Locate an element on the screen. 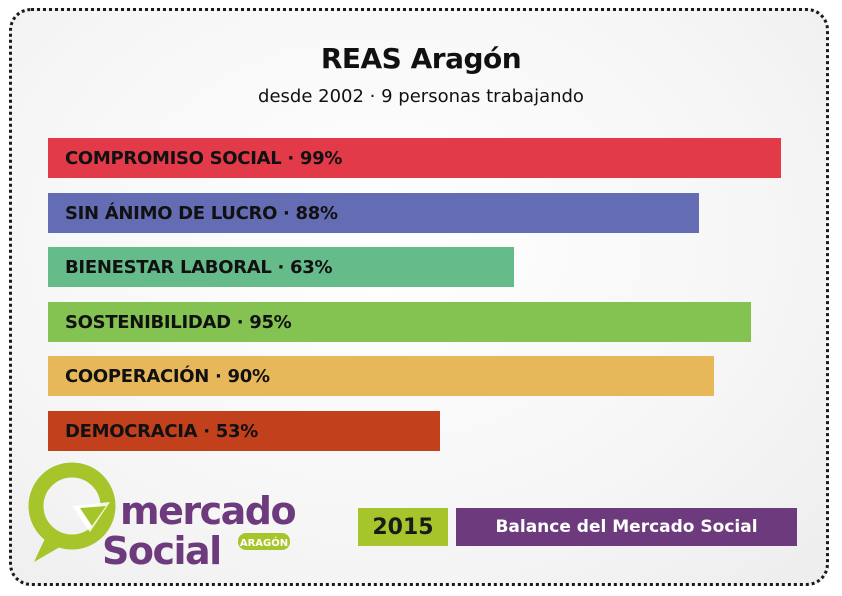 This screenshot has width=842, height=596. chart-subtitle: desde 2002 · 9 personas trabajando is located at coordinates (421, 96).